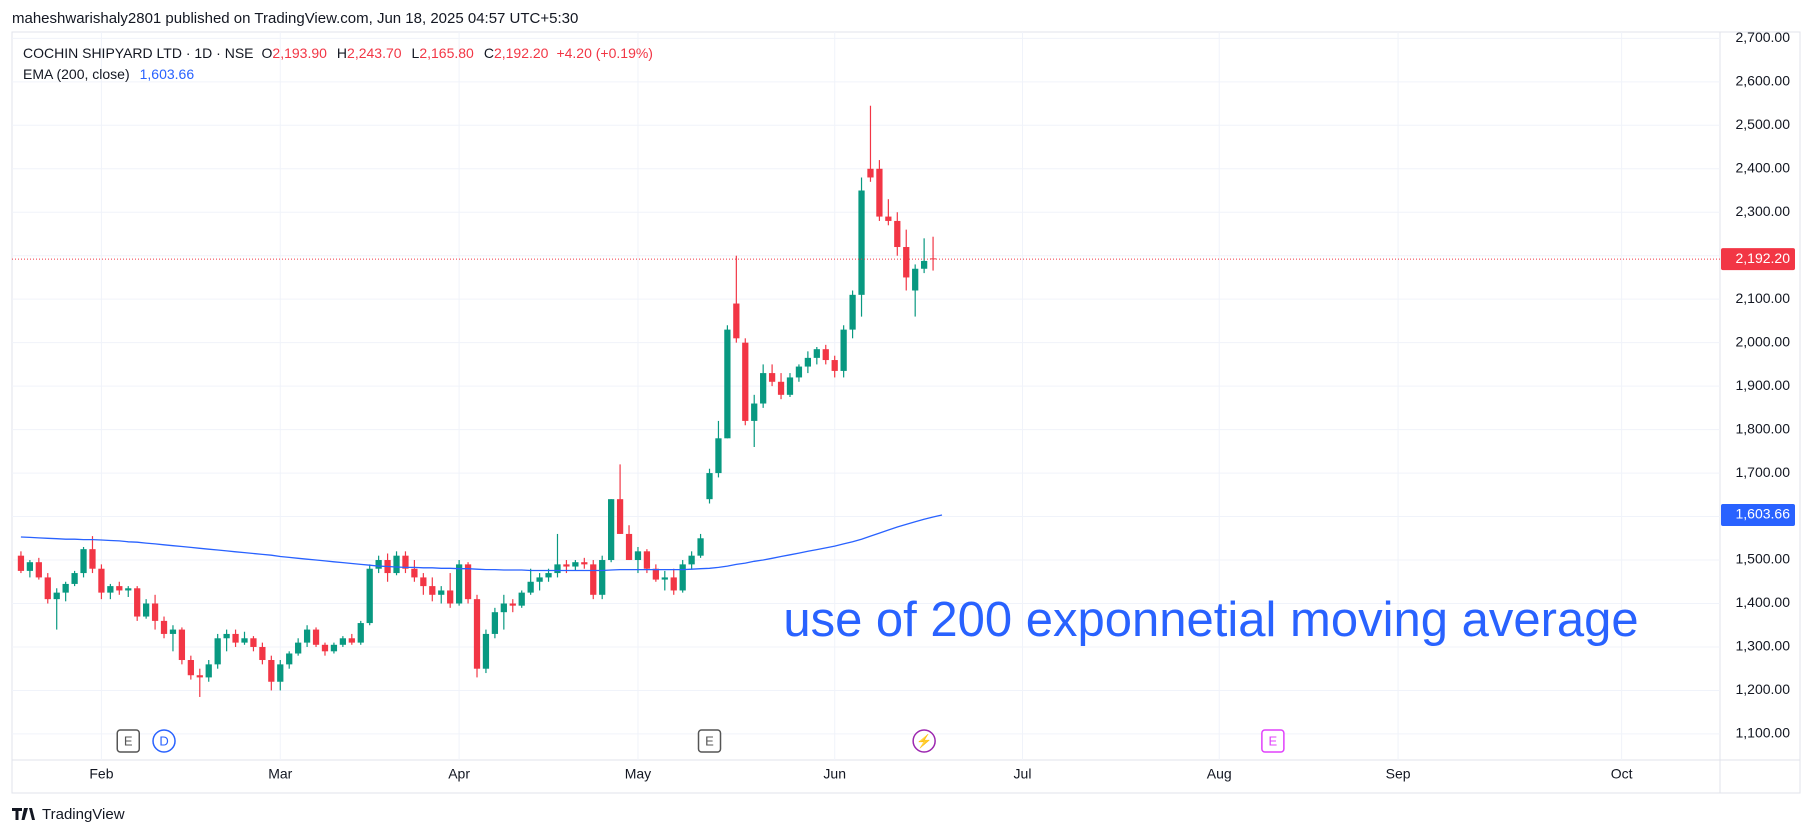  Describe the element at coordinates (280, 774) in the screenshot. I see `x-tick-label: Mar` at that location.